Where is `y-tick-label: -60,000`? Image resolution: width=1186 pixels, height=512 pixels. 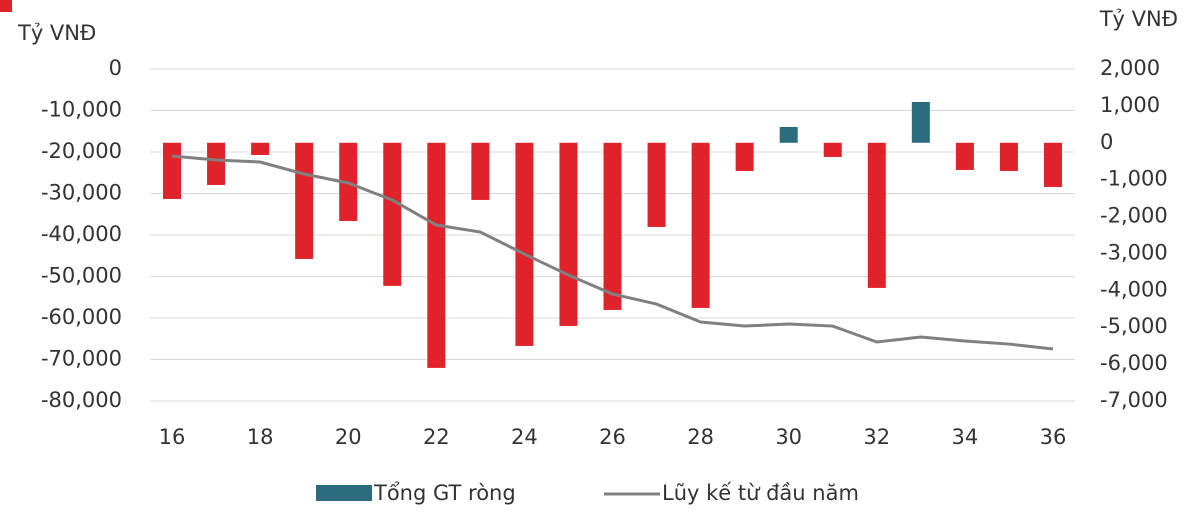
y-tick-label: -60,000 is located at coordinates (81, 317).